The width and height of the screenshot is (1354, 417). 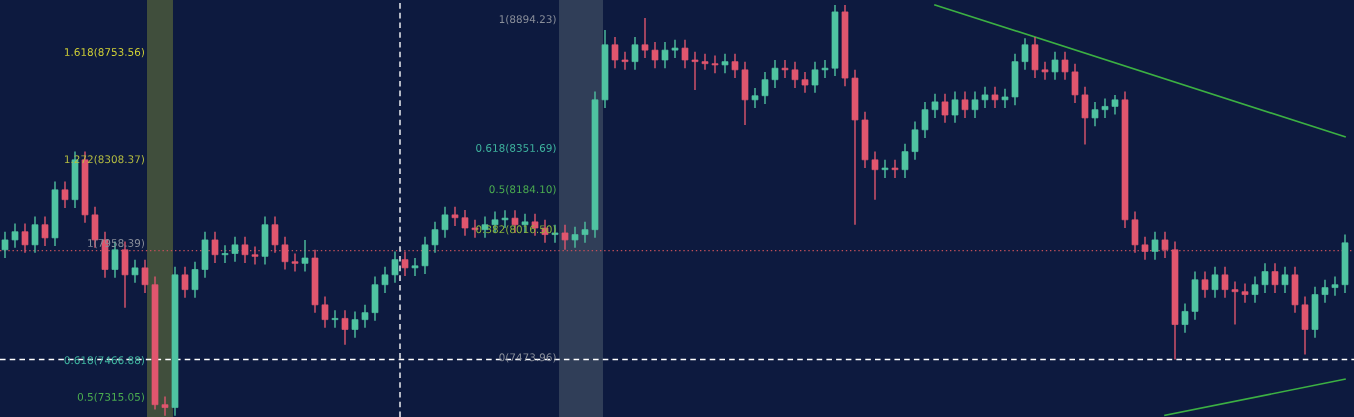 I want to click on annotation: 1.618(8753.56), so click(x=104, y=52).